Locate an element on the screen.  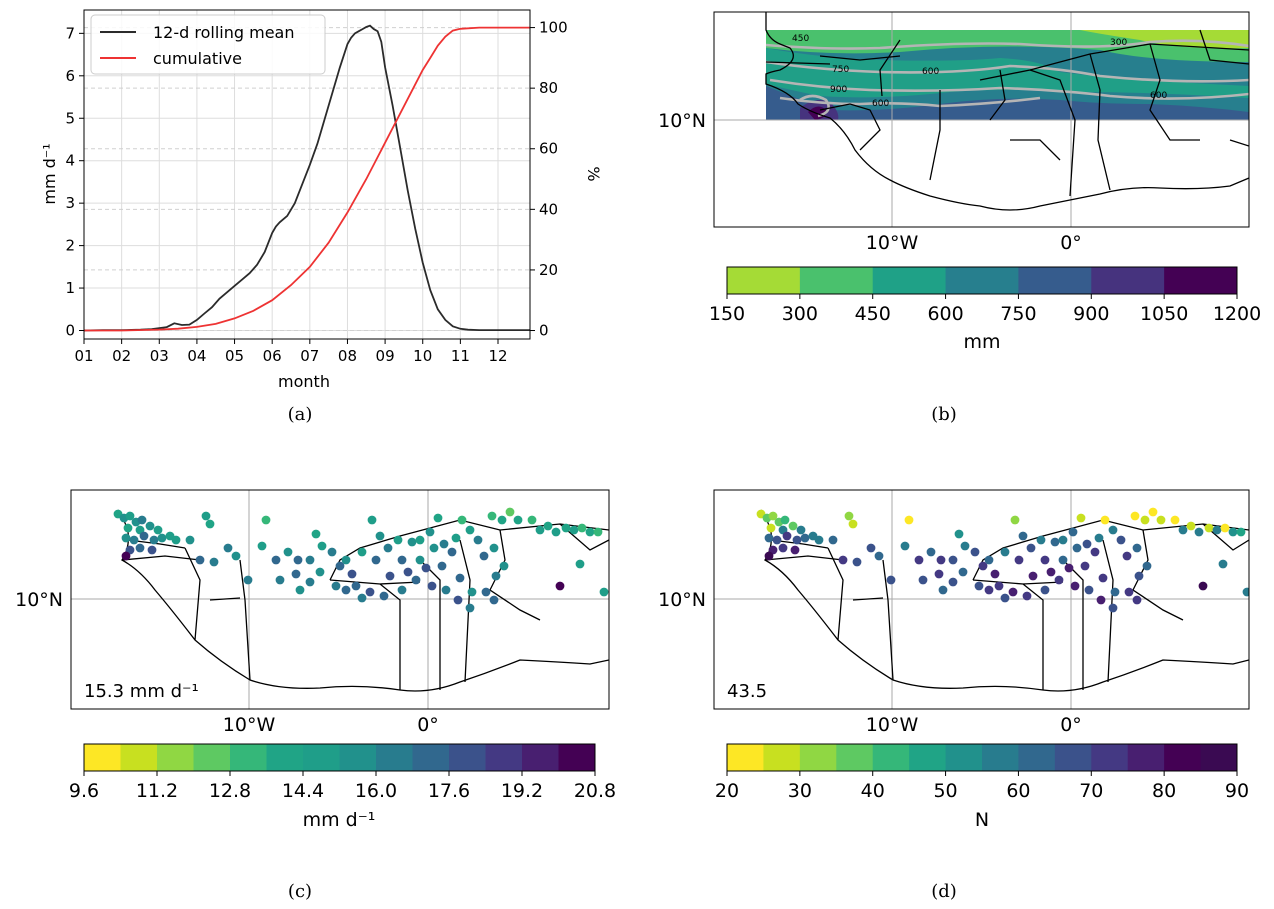
panel-b-xtick-10W: 10°W is located at coordinates (892, 243).